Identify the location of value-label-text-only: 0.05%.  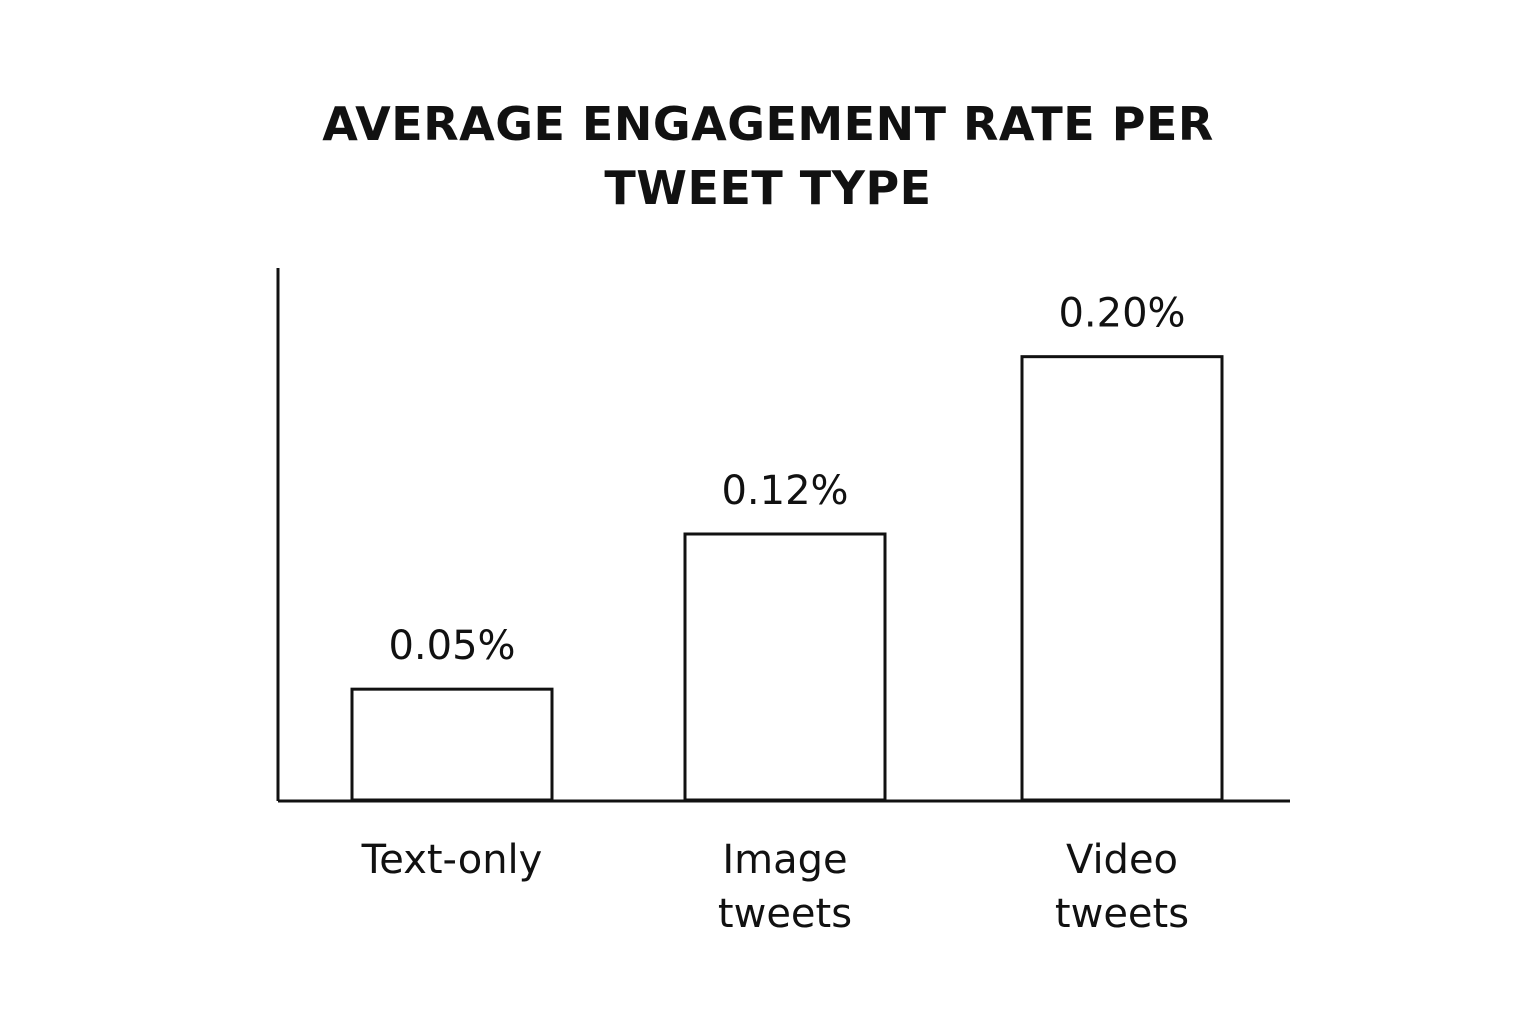
(451, 646).